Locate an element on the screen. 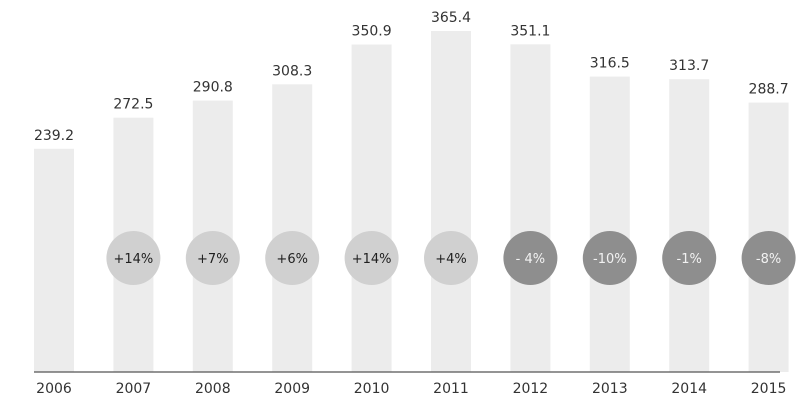 The height and width of the screenshot is (406, 807). x-tick-label-2009: 2009 is located at coordinates (292, 389).